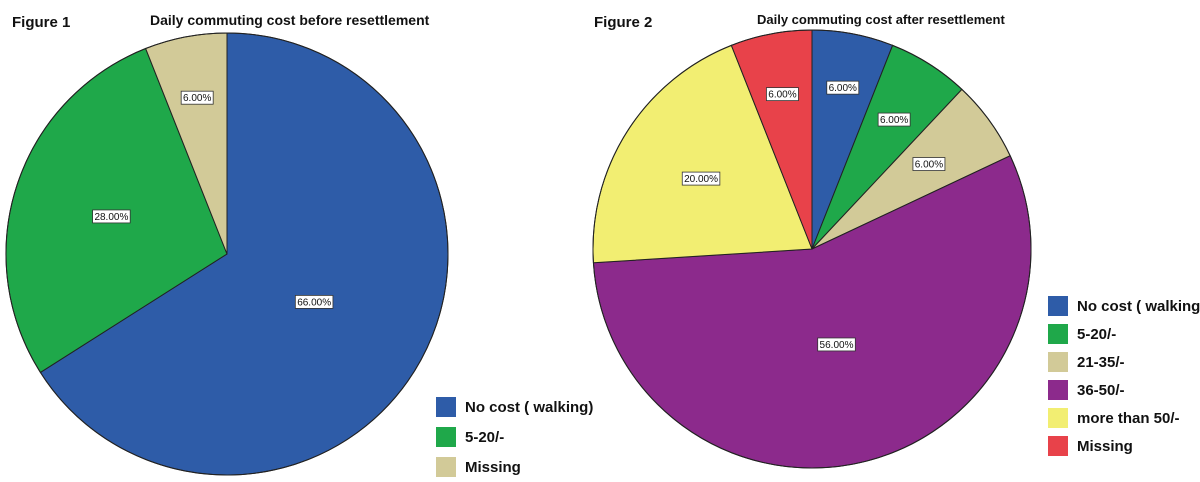  I want to click on slice-label-5-20: 6.00%, so click(894, 119).